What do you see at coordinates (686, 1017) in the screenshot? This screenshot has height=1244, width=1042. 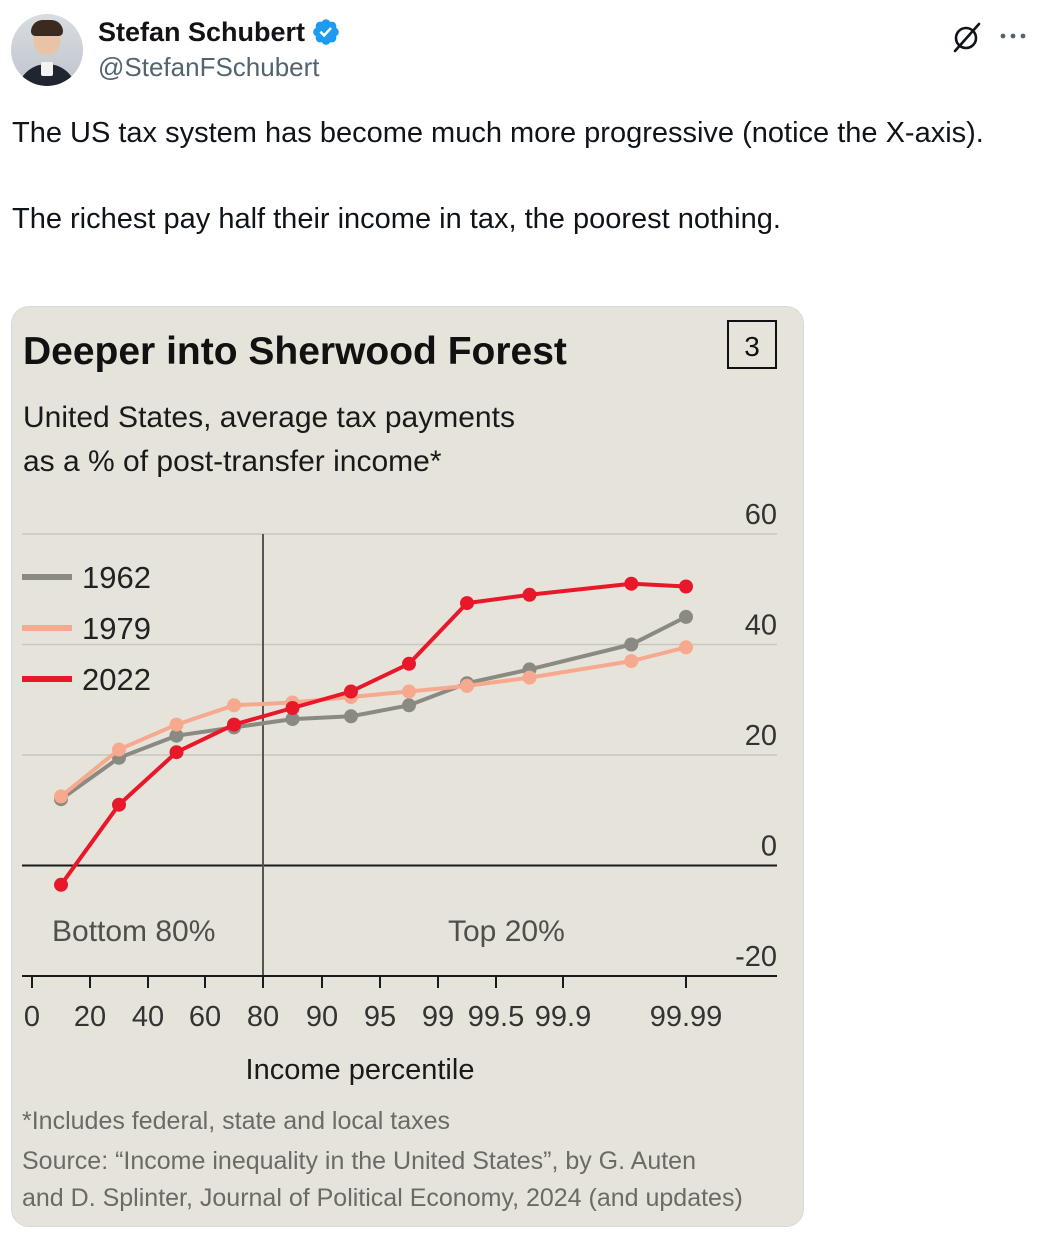 I see `x-tick-label: 99.99` at bounding box center [686, 1017].